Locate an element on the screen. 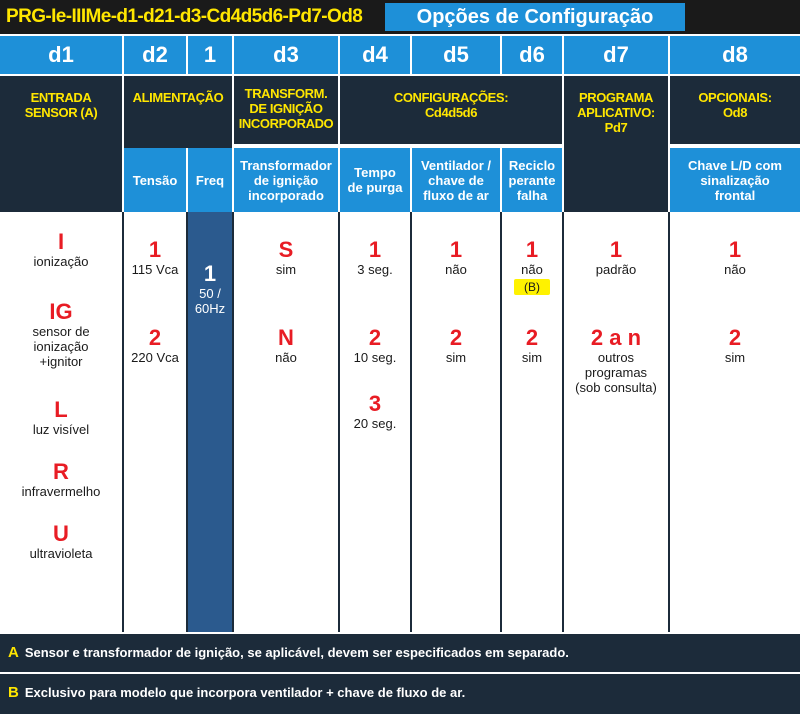 Image resolution: width=800 pixels, height=714 pixels. group-programa-line-3: Pd7 is located at coordinates (616, 127).